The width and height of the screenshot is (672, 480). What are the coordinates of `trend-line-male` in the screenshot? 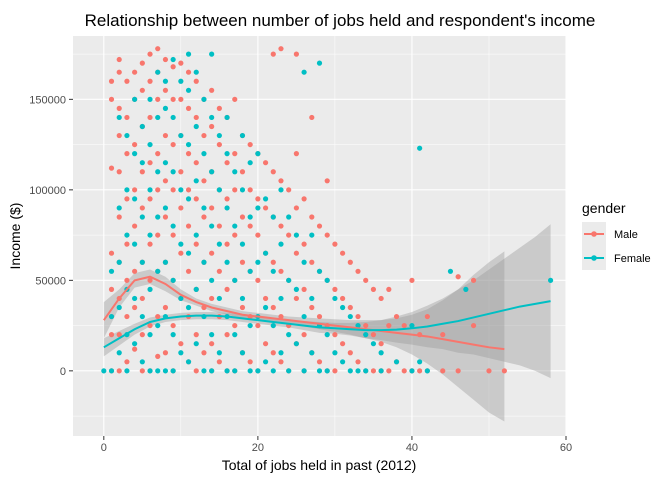 It's located at (303, 313).